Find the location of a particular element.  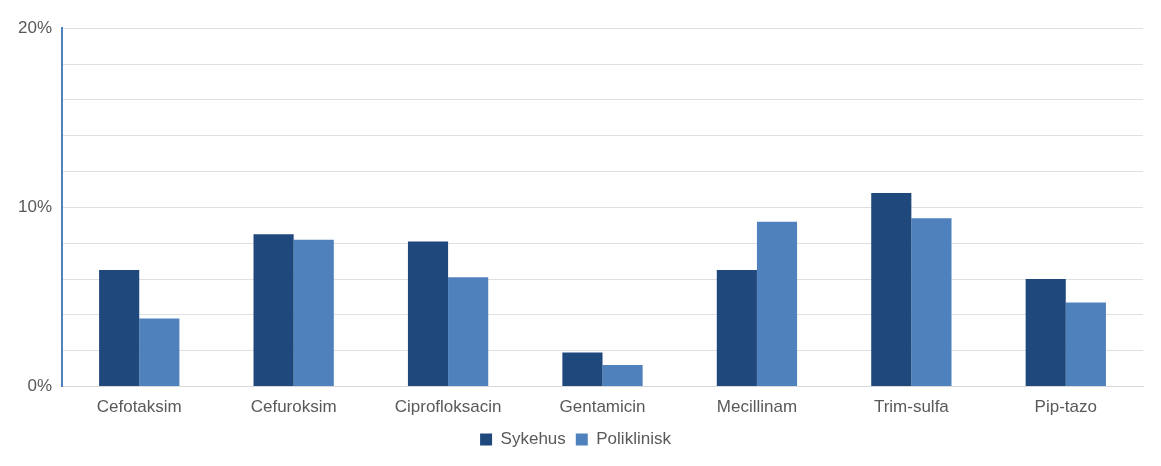

x-tick-label: Gentamicin is located at coordinates (602, 407).